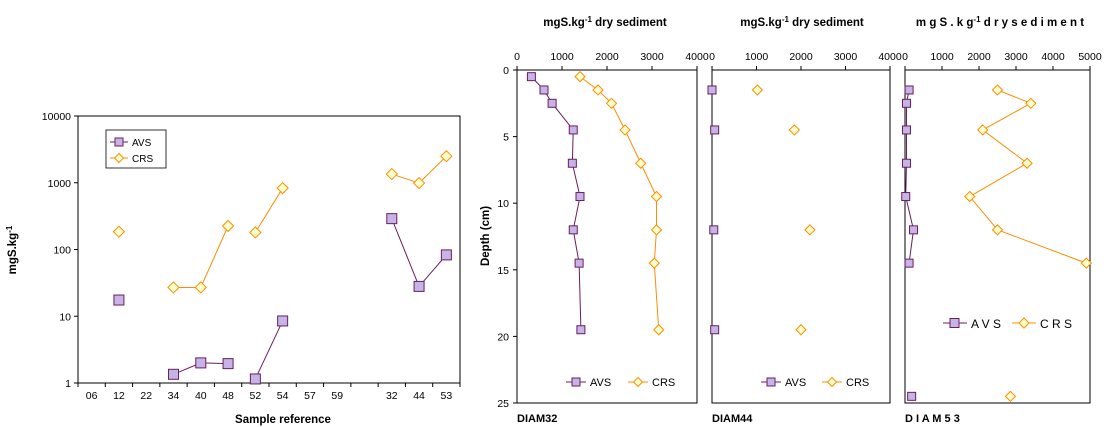  What do you see at coordinates (92, 396) in the screenshot?
I see `left-x-tick-label: 06` at bounding box center [92, 396].